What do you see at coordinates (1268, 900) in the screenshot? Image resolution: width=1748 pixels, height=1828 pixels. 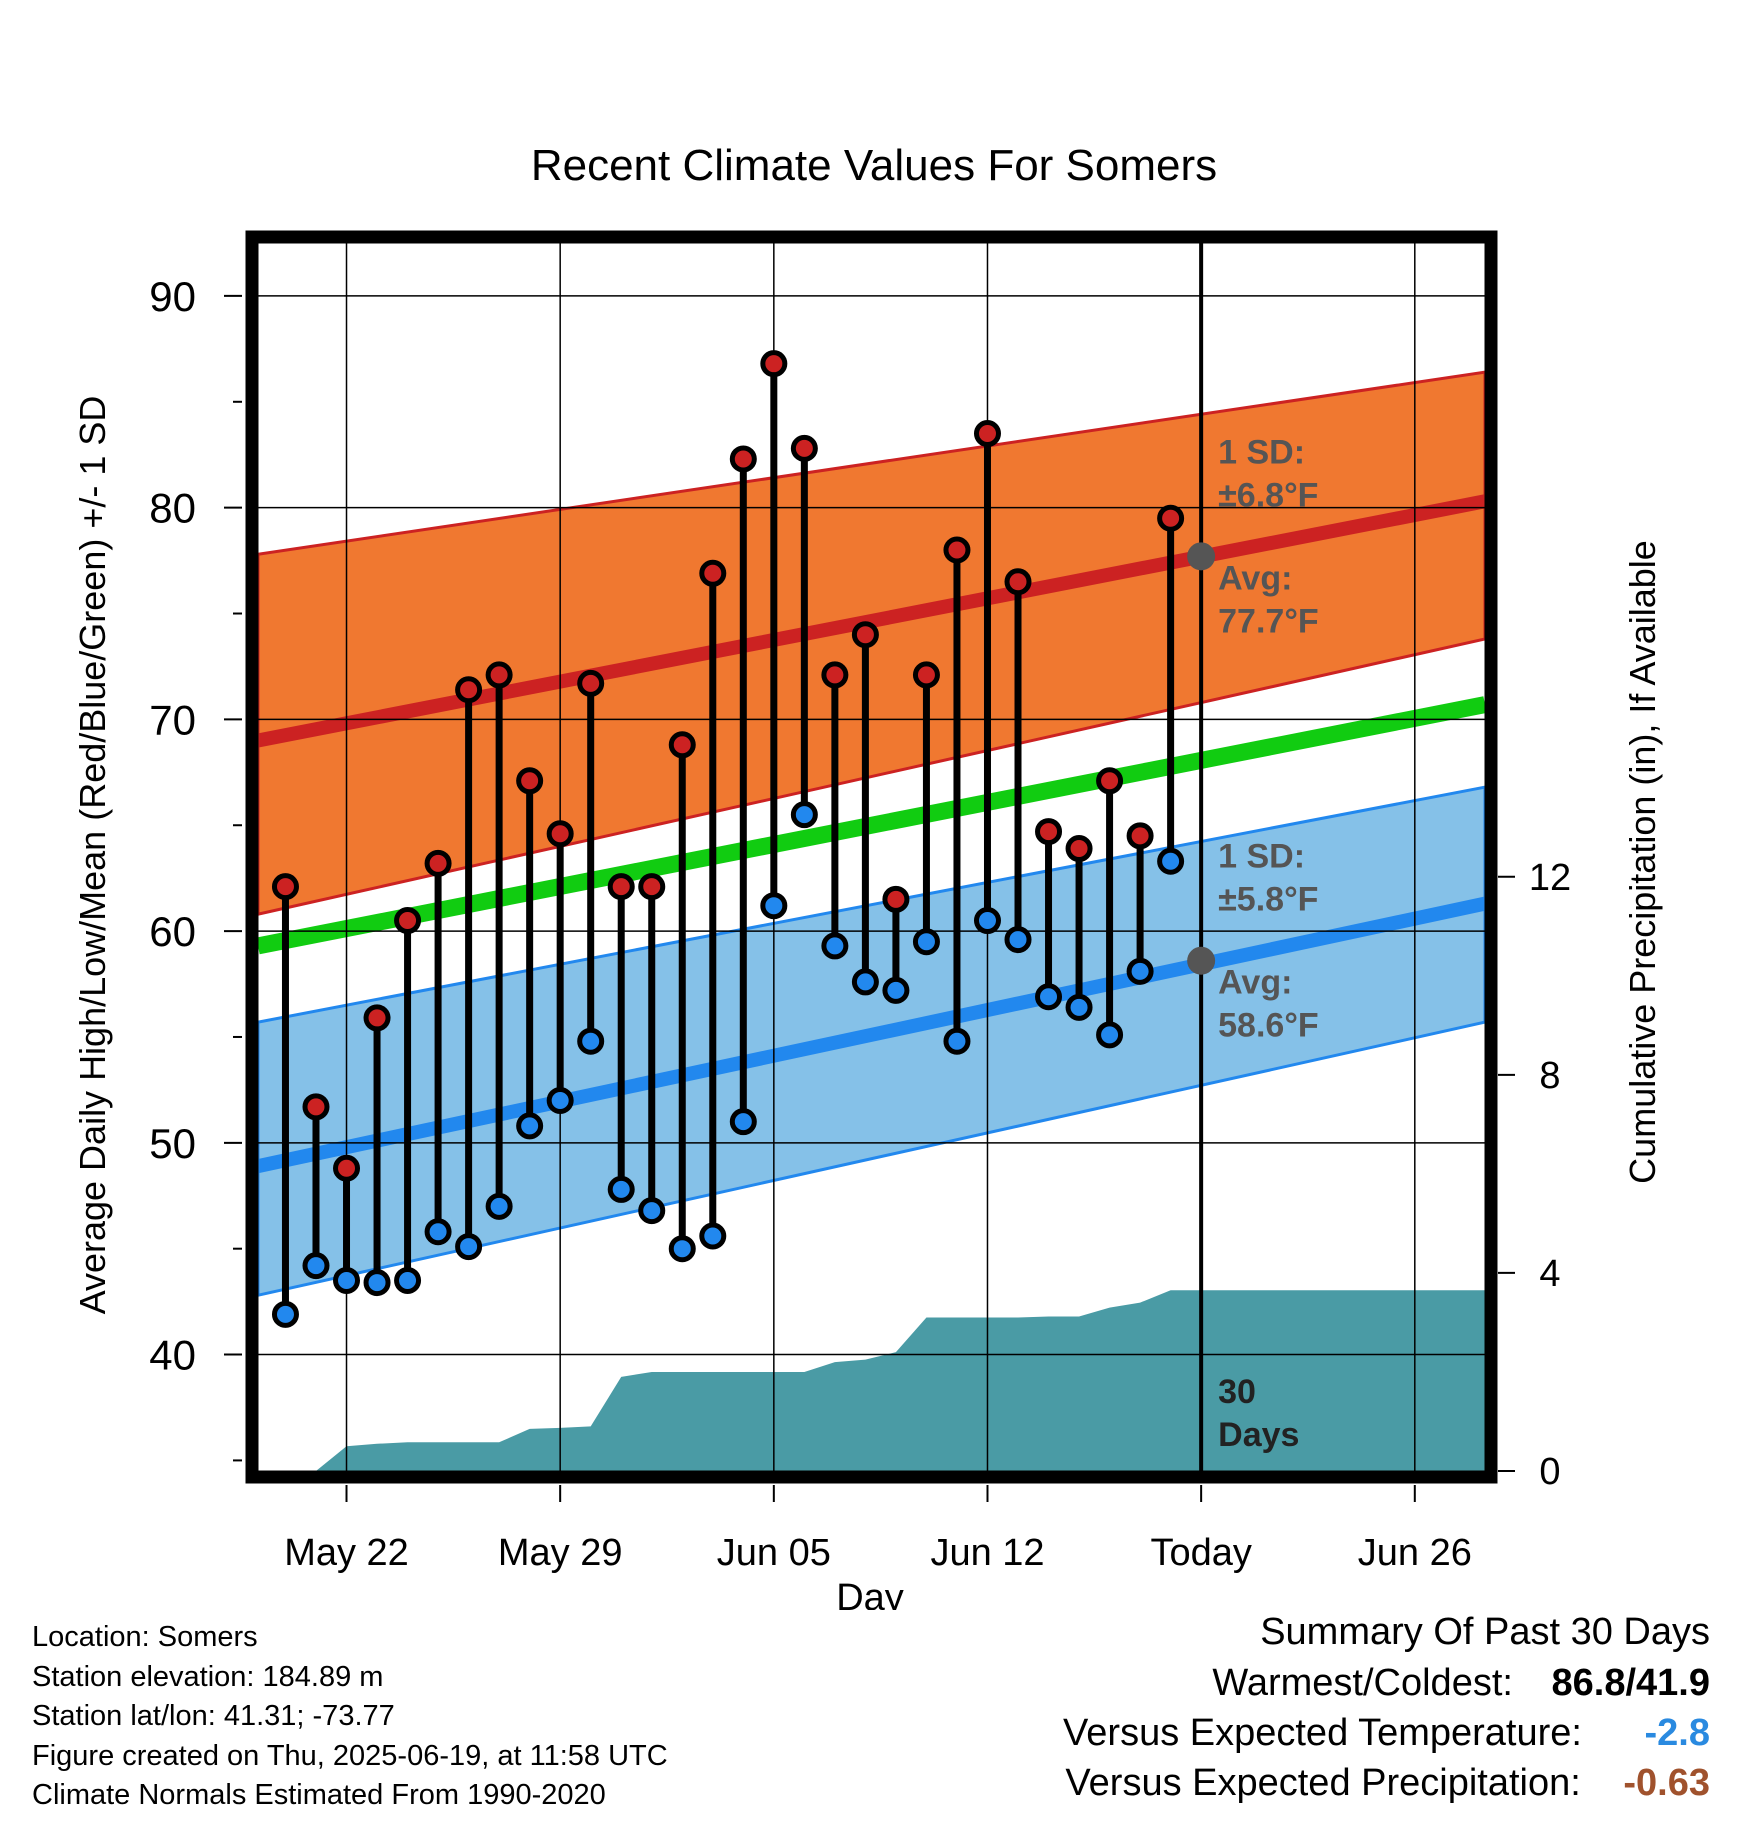 I see `low-sd-value: ±5.8°F` at bounding box center [1268, 900].